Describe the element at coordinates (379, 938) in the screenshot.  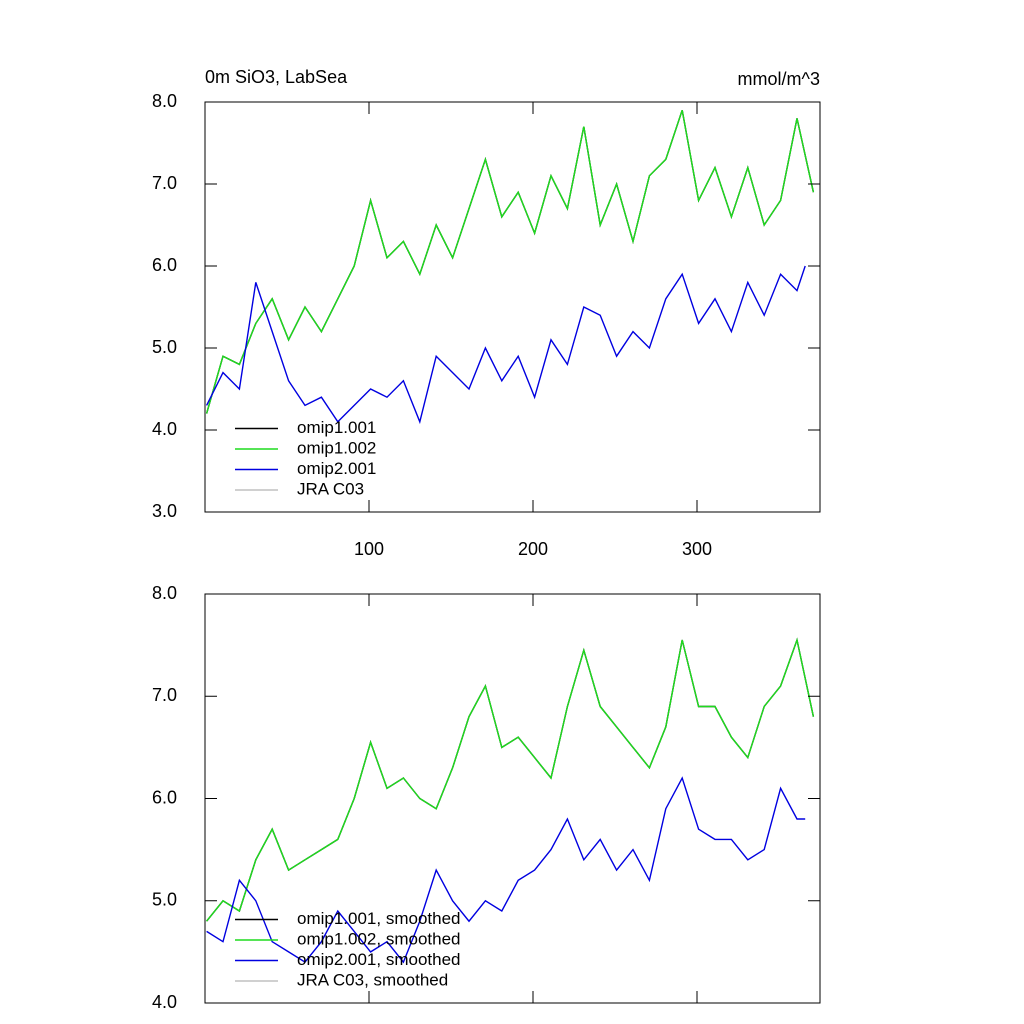
I see `legend-label: omip1.002, smoothed` at that location.